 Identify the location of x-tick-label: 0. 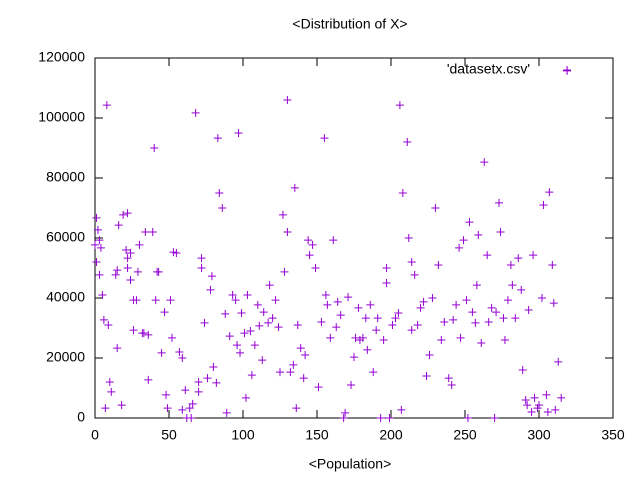
(95, 435).